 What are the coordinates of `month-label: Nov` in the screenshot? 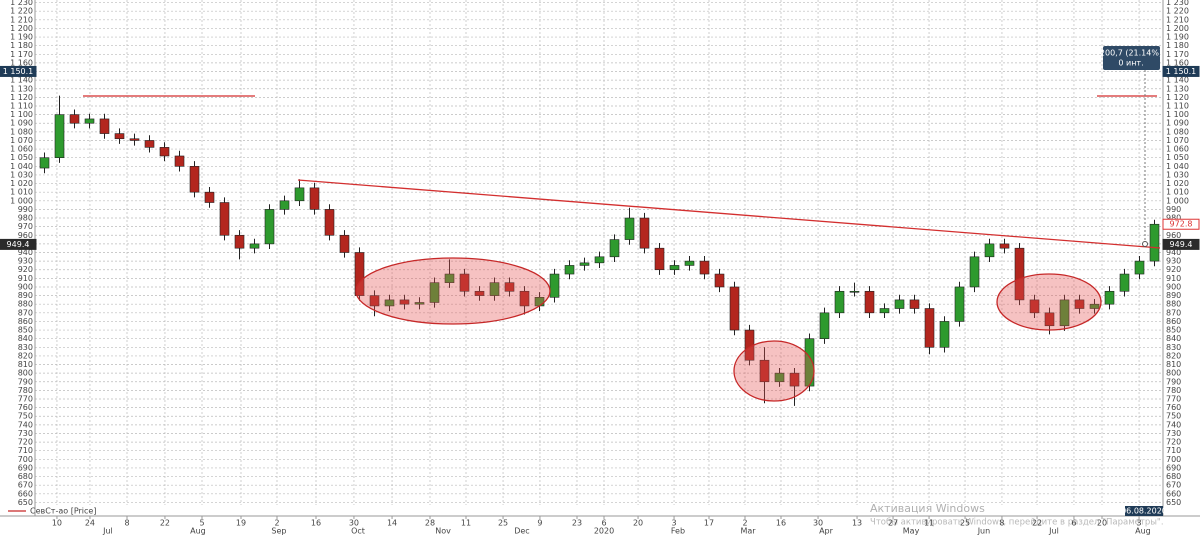 It's located at (443, 531).